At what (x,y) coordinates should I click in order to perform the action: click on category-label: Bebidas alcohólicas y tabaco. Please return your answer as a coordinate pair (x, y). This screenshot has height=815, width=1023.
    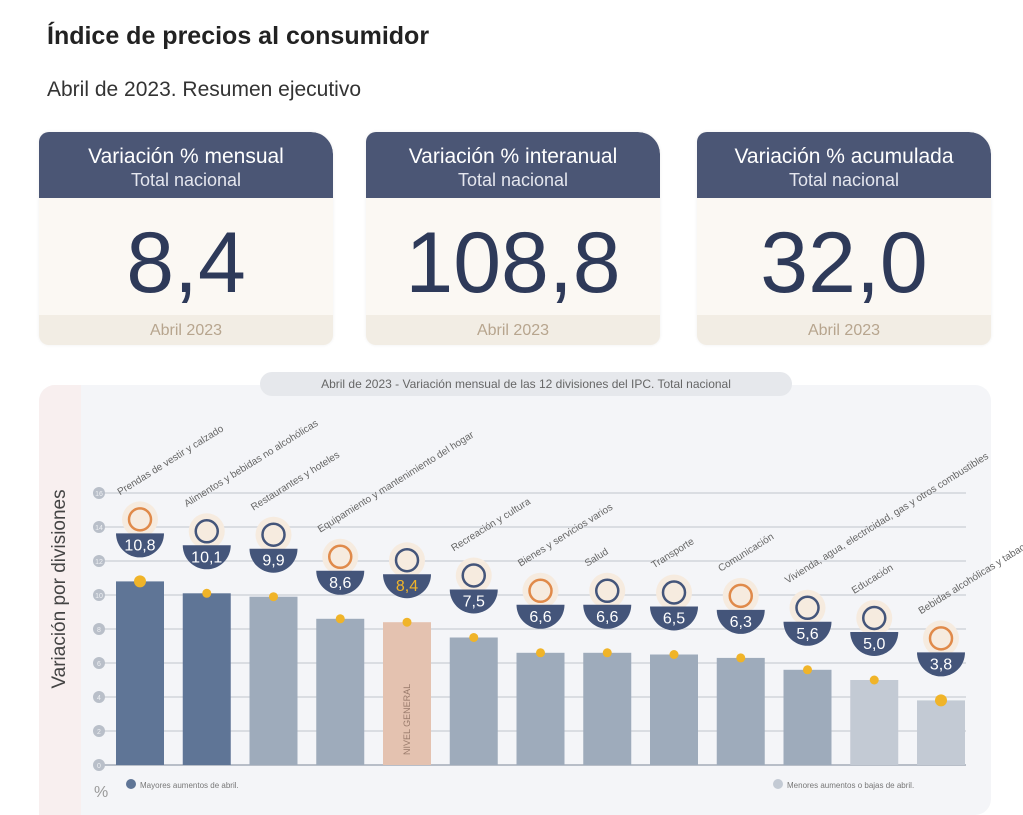
    Looking at the image, I should click on (970, 578).